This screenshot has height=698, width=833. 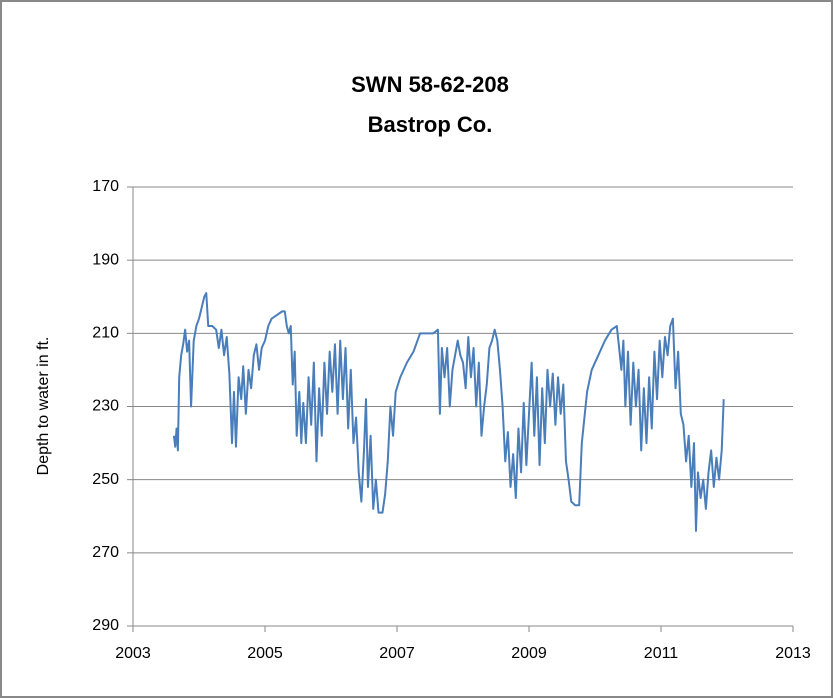 I want to click on x-tick-label: 2005, so click(x=265, y=653).